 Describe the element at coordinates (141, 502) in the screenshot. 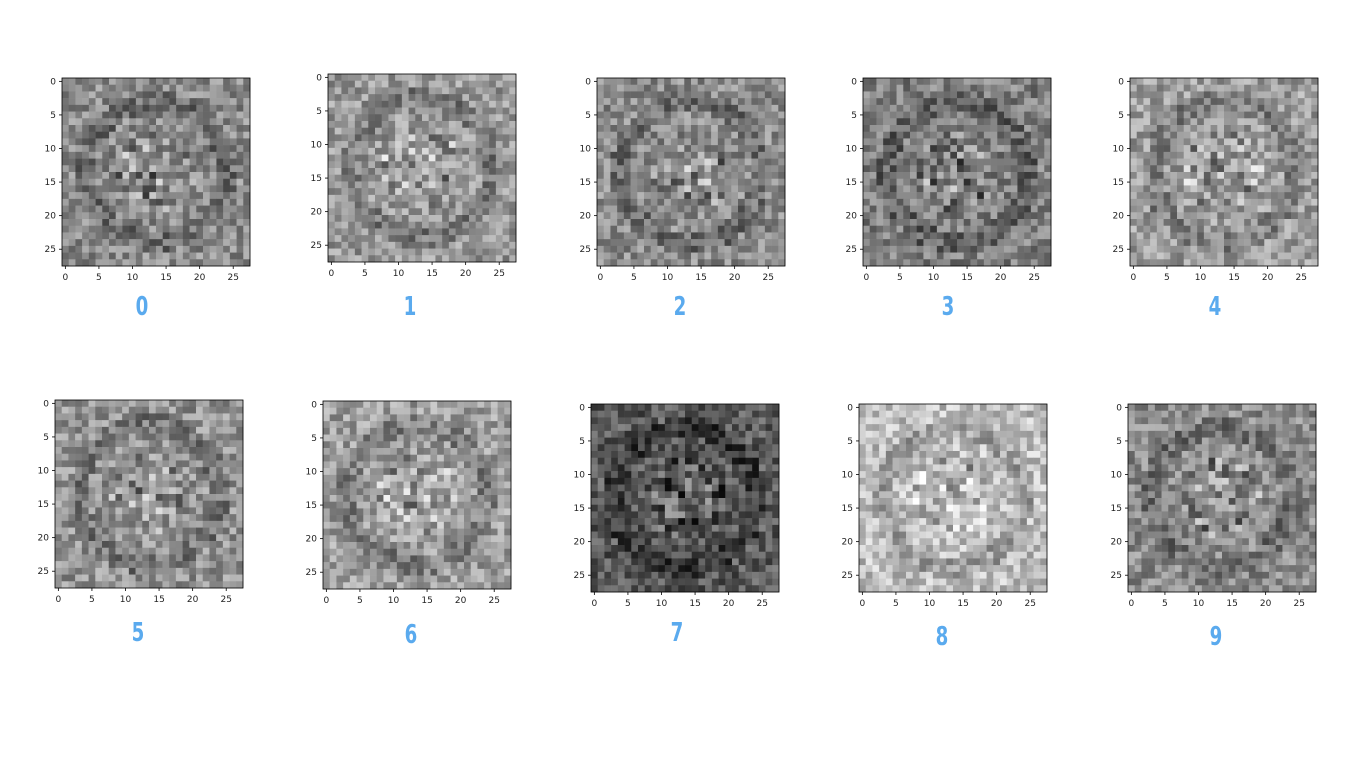

I see `heatmap-5: 0 5 10 15 20 25 0 5 10 15 20 25` at that location.